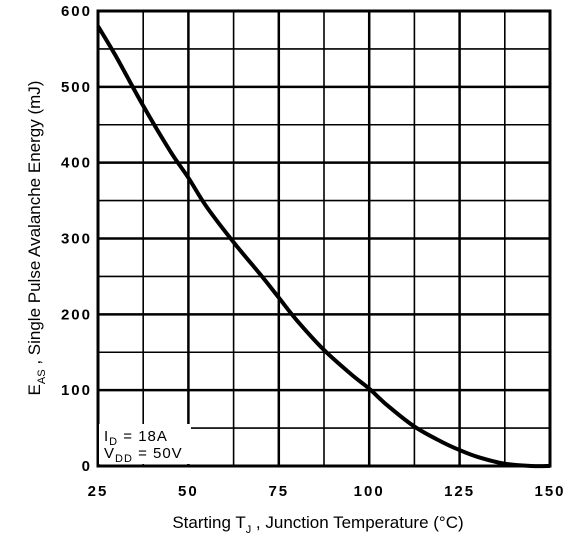 The image size is (582, 543). Describe the element at coordinates (317, 524) in the screenshot. I see `x-axis-label: Starting TJ , Junction Temperature (°C)` at that location.